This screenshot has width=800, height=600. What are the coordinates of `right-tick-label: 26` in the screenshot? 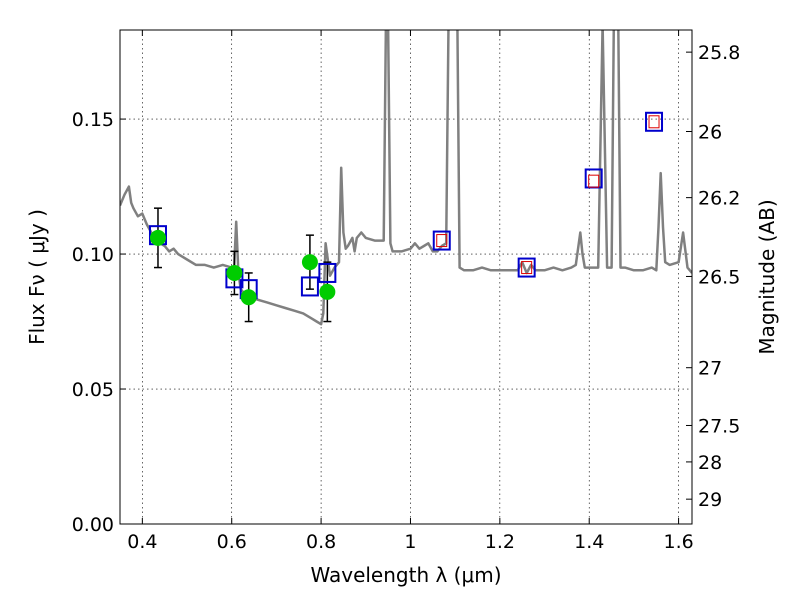 It's located at (710, 132).